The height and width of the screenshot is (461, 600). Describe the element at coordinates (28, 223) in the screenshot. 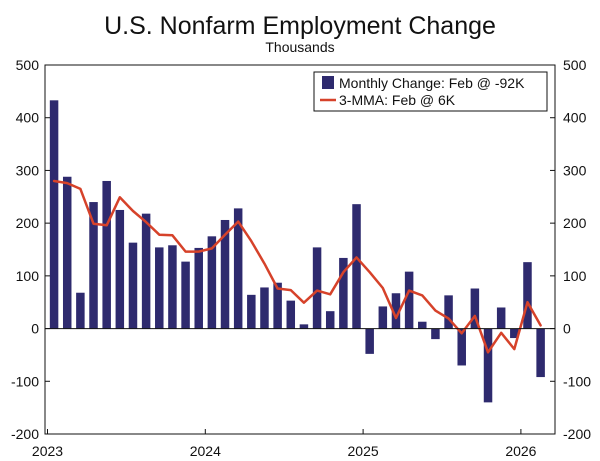

I see `y-tick-label-left: 200` at that location.